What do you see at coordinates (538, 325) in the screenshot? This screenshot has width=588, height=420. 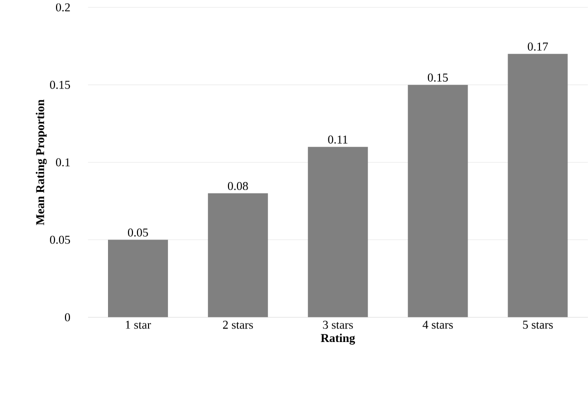 I see `x-tick-label: 5 stars` at bounding box center [538, 325].